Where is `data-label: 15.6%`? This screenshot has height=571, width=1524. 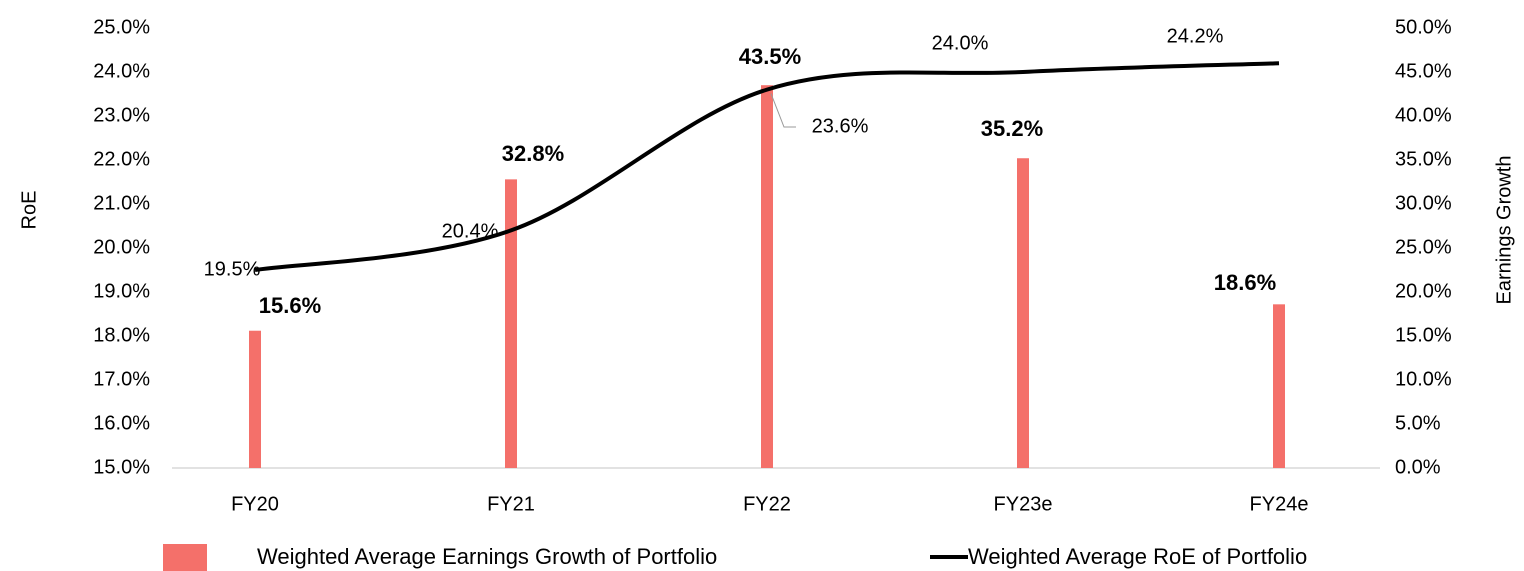
data-label: 15.6% is located at coordinates (290, 305).